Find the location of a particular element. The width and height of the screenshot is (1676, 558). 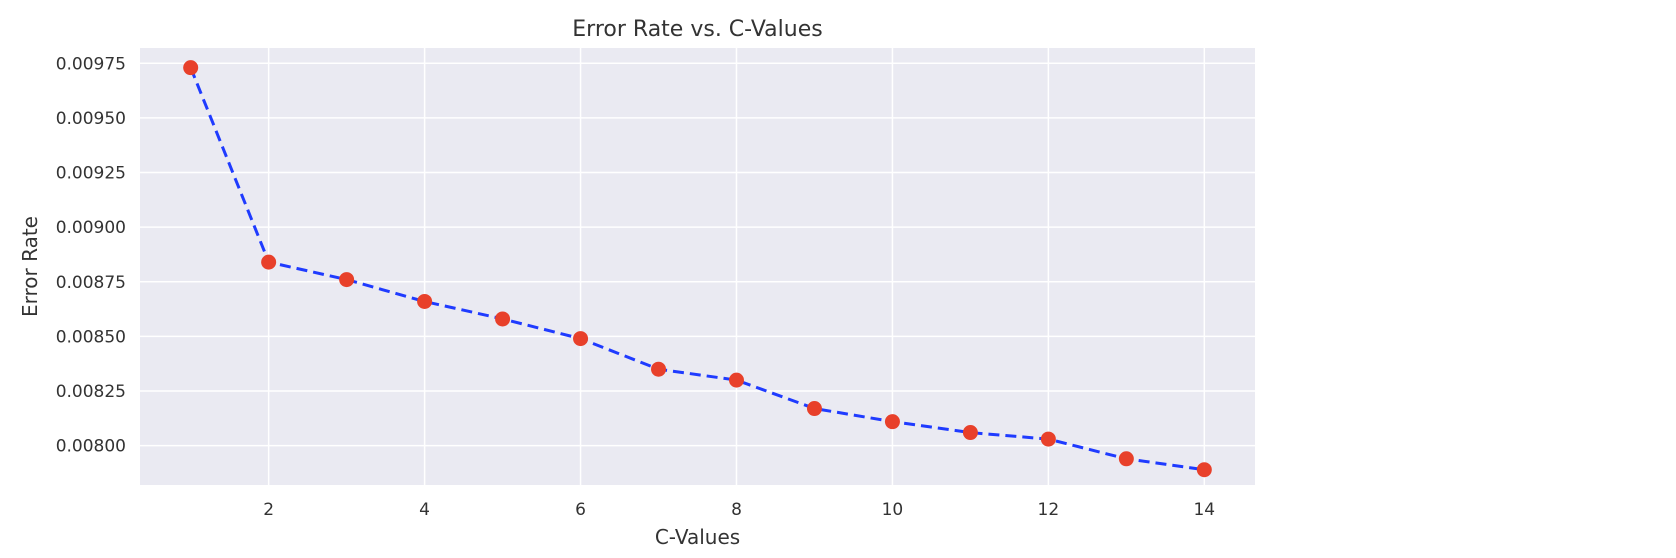

x-axis-label: C-Values is located at coordinates (697, 537).